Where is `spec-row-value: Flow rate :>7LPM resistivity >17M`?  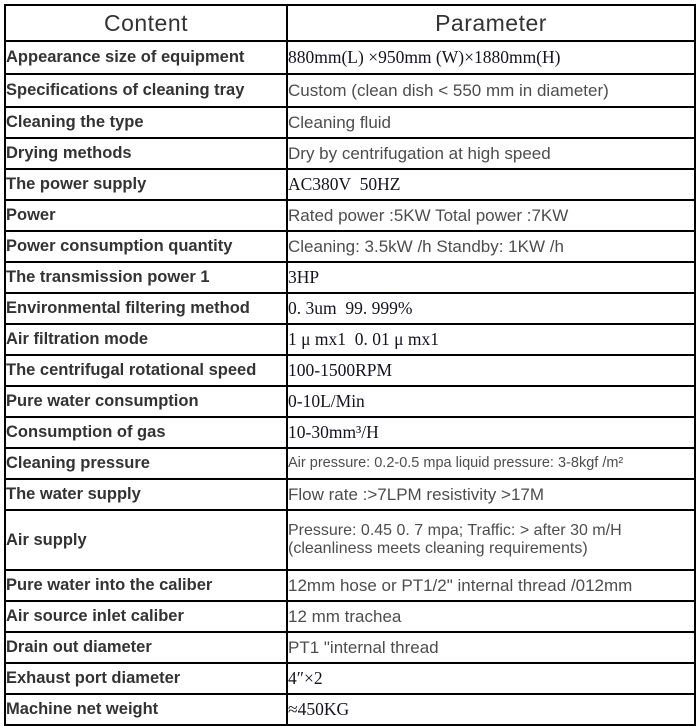
spec-row-value: Flow rate :>7LPM resistivity >17M is located at coordinates (491, 494).